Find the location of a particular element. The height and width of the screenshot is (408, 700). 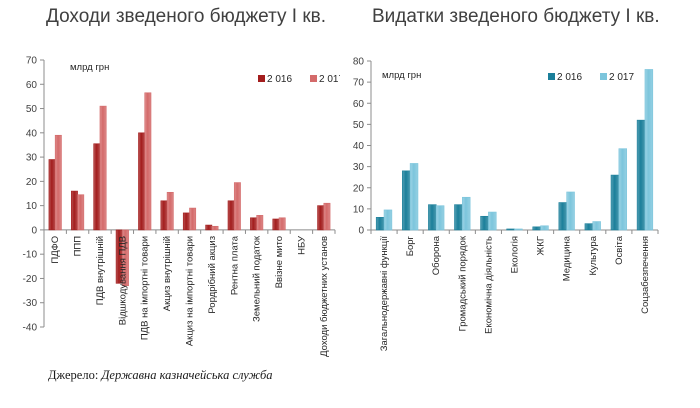

y-tick-label: -10 is located at coordinates (30, 255).